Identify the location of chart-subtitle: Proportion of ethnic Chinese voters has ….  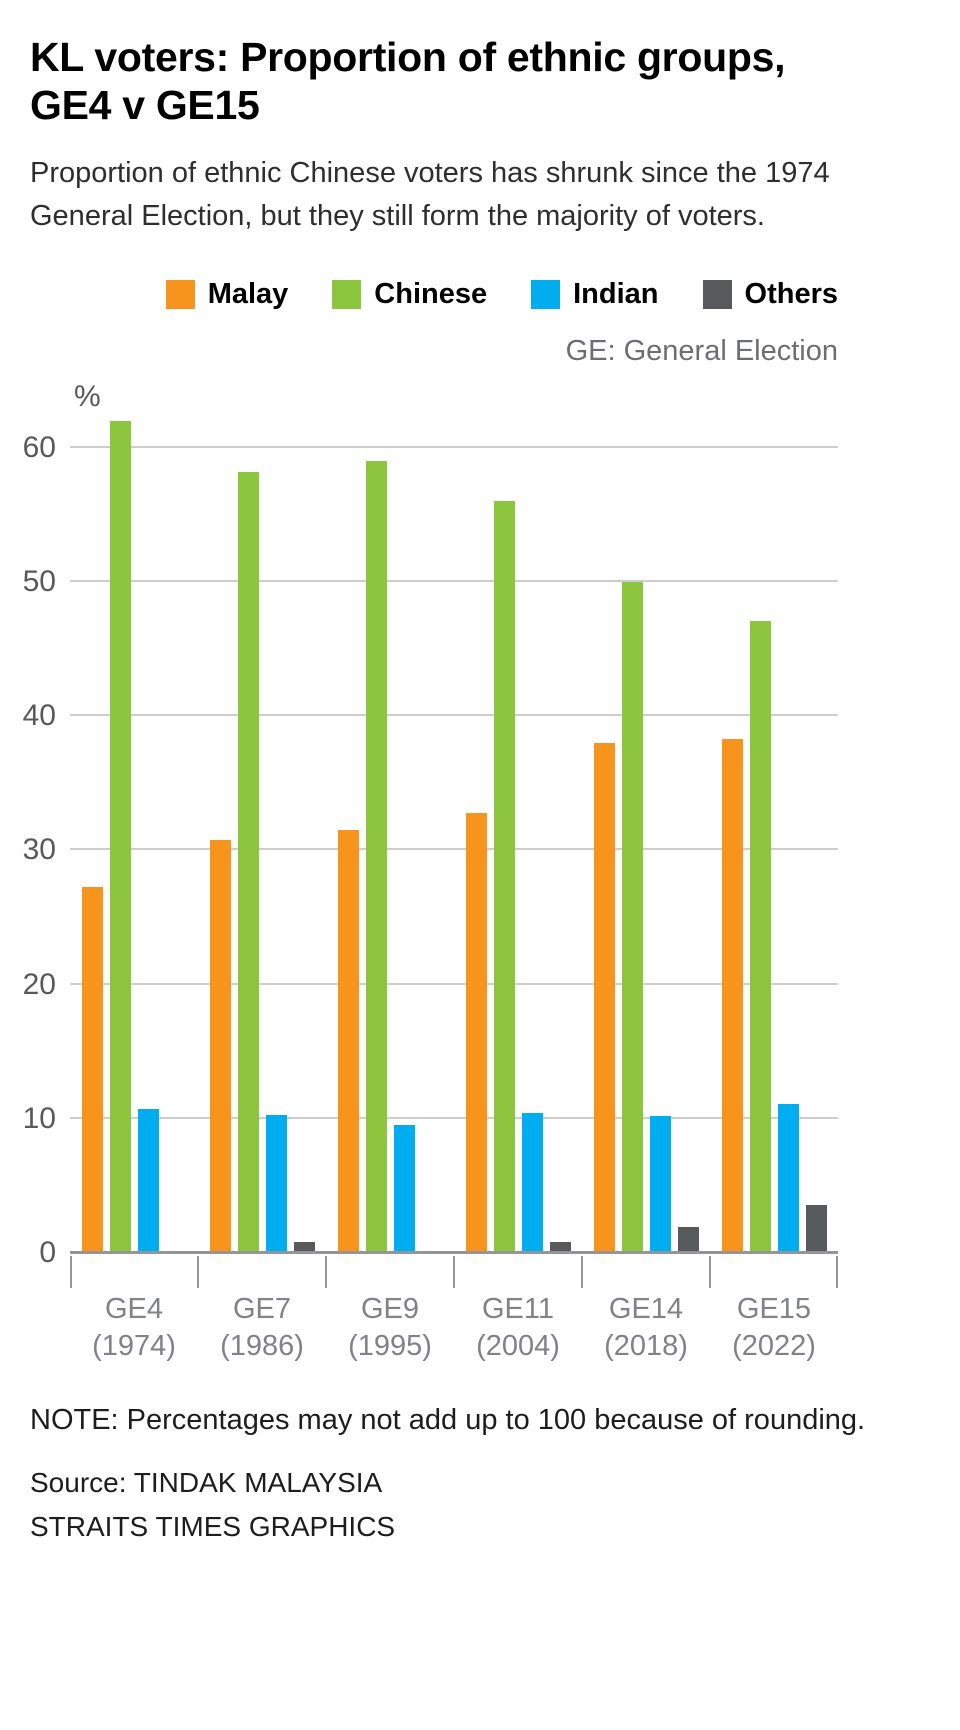
(430, 194).